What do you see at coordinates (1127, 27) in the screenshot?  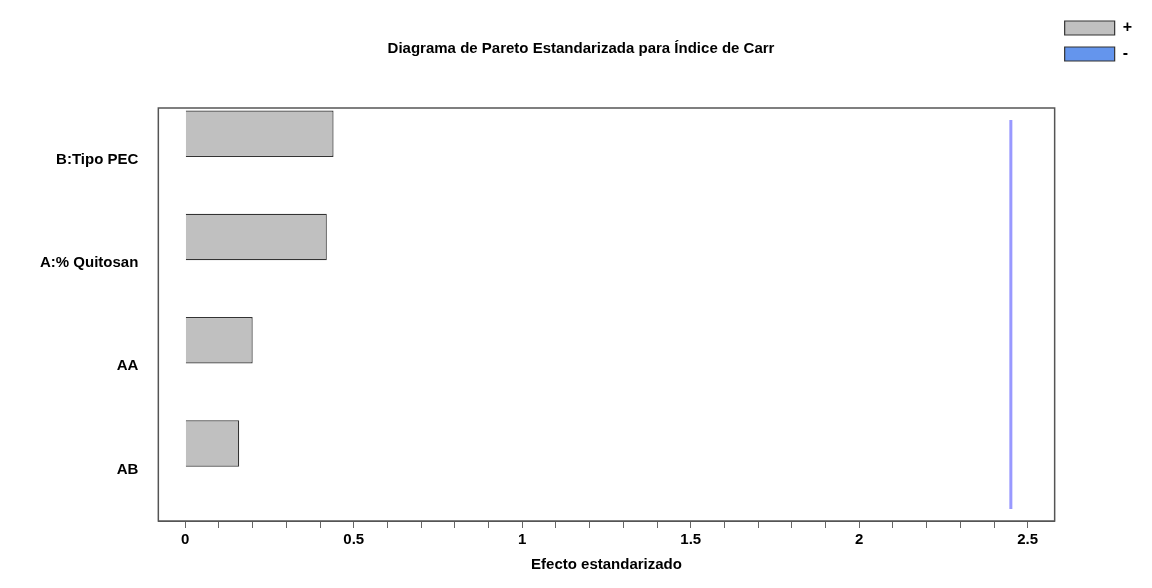 I see `legend-label: +` at bounding box center [1127, 27].